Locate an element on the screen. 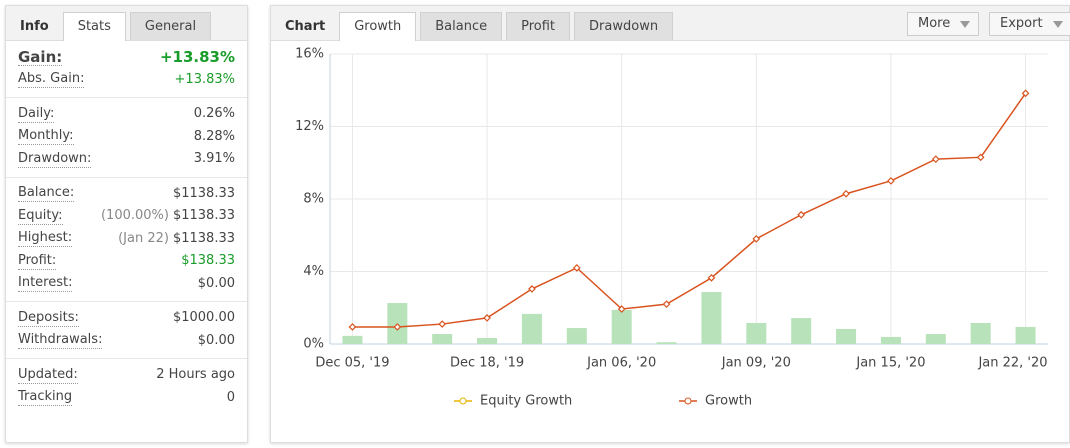 Image resolution: width=1070 pixels, height=448 pixels. info-label: Daily: is located at coordinates (36, 114).